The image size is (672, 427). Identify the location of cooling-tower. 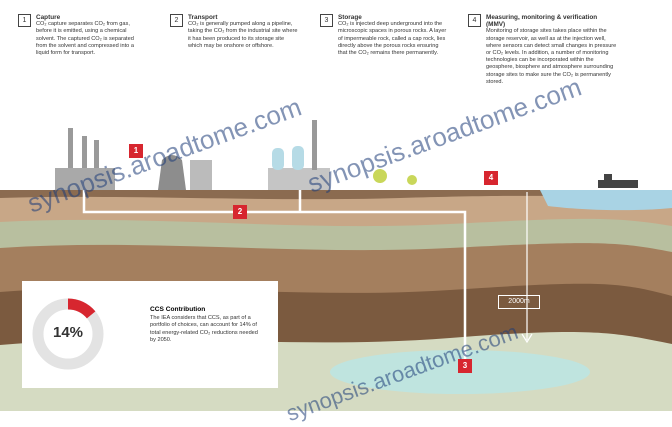
(172, 172).